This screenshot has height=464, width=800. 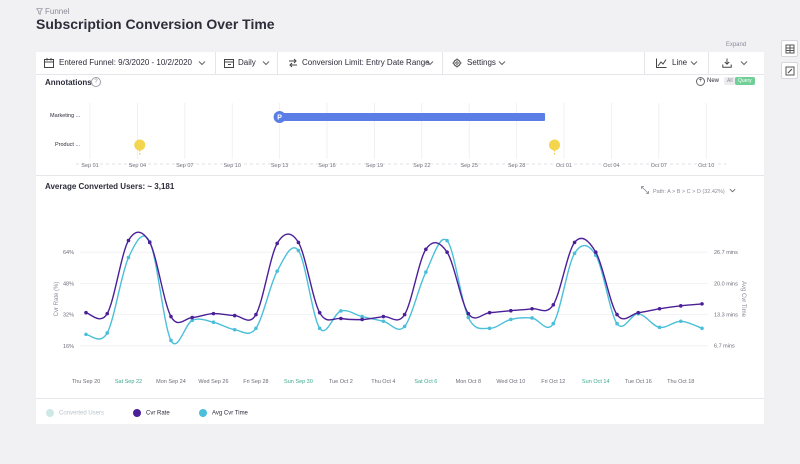 What do you see at coordinates (457, 63) in the screenshot?
I see `gear-icon` at bounding box center [457, 63].